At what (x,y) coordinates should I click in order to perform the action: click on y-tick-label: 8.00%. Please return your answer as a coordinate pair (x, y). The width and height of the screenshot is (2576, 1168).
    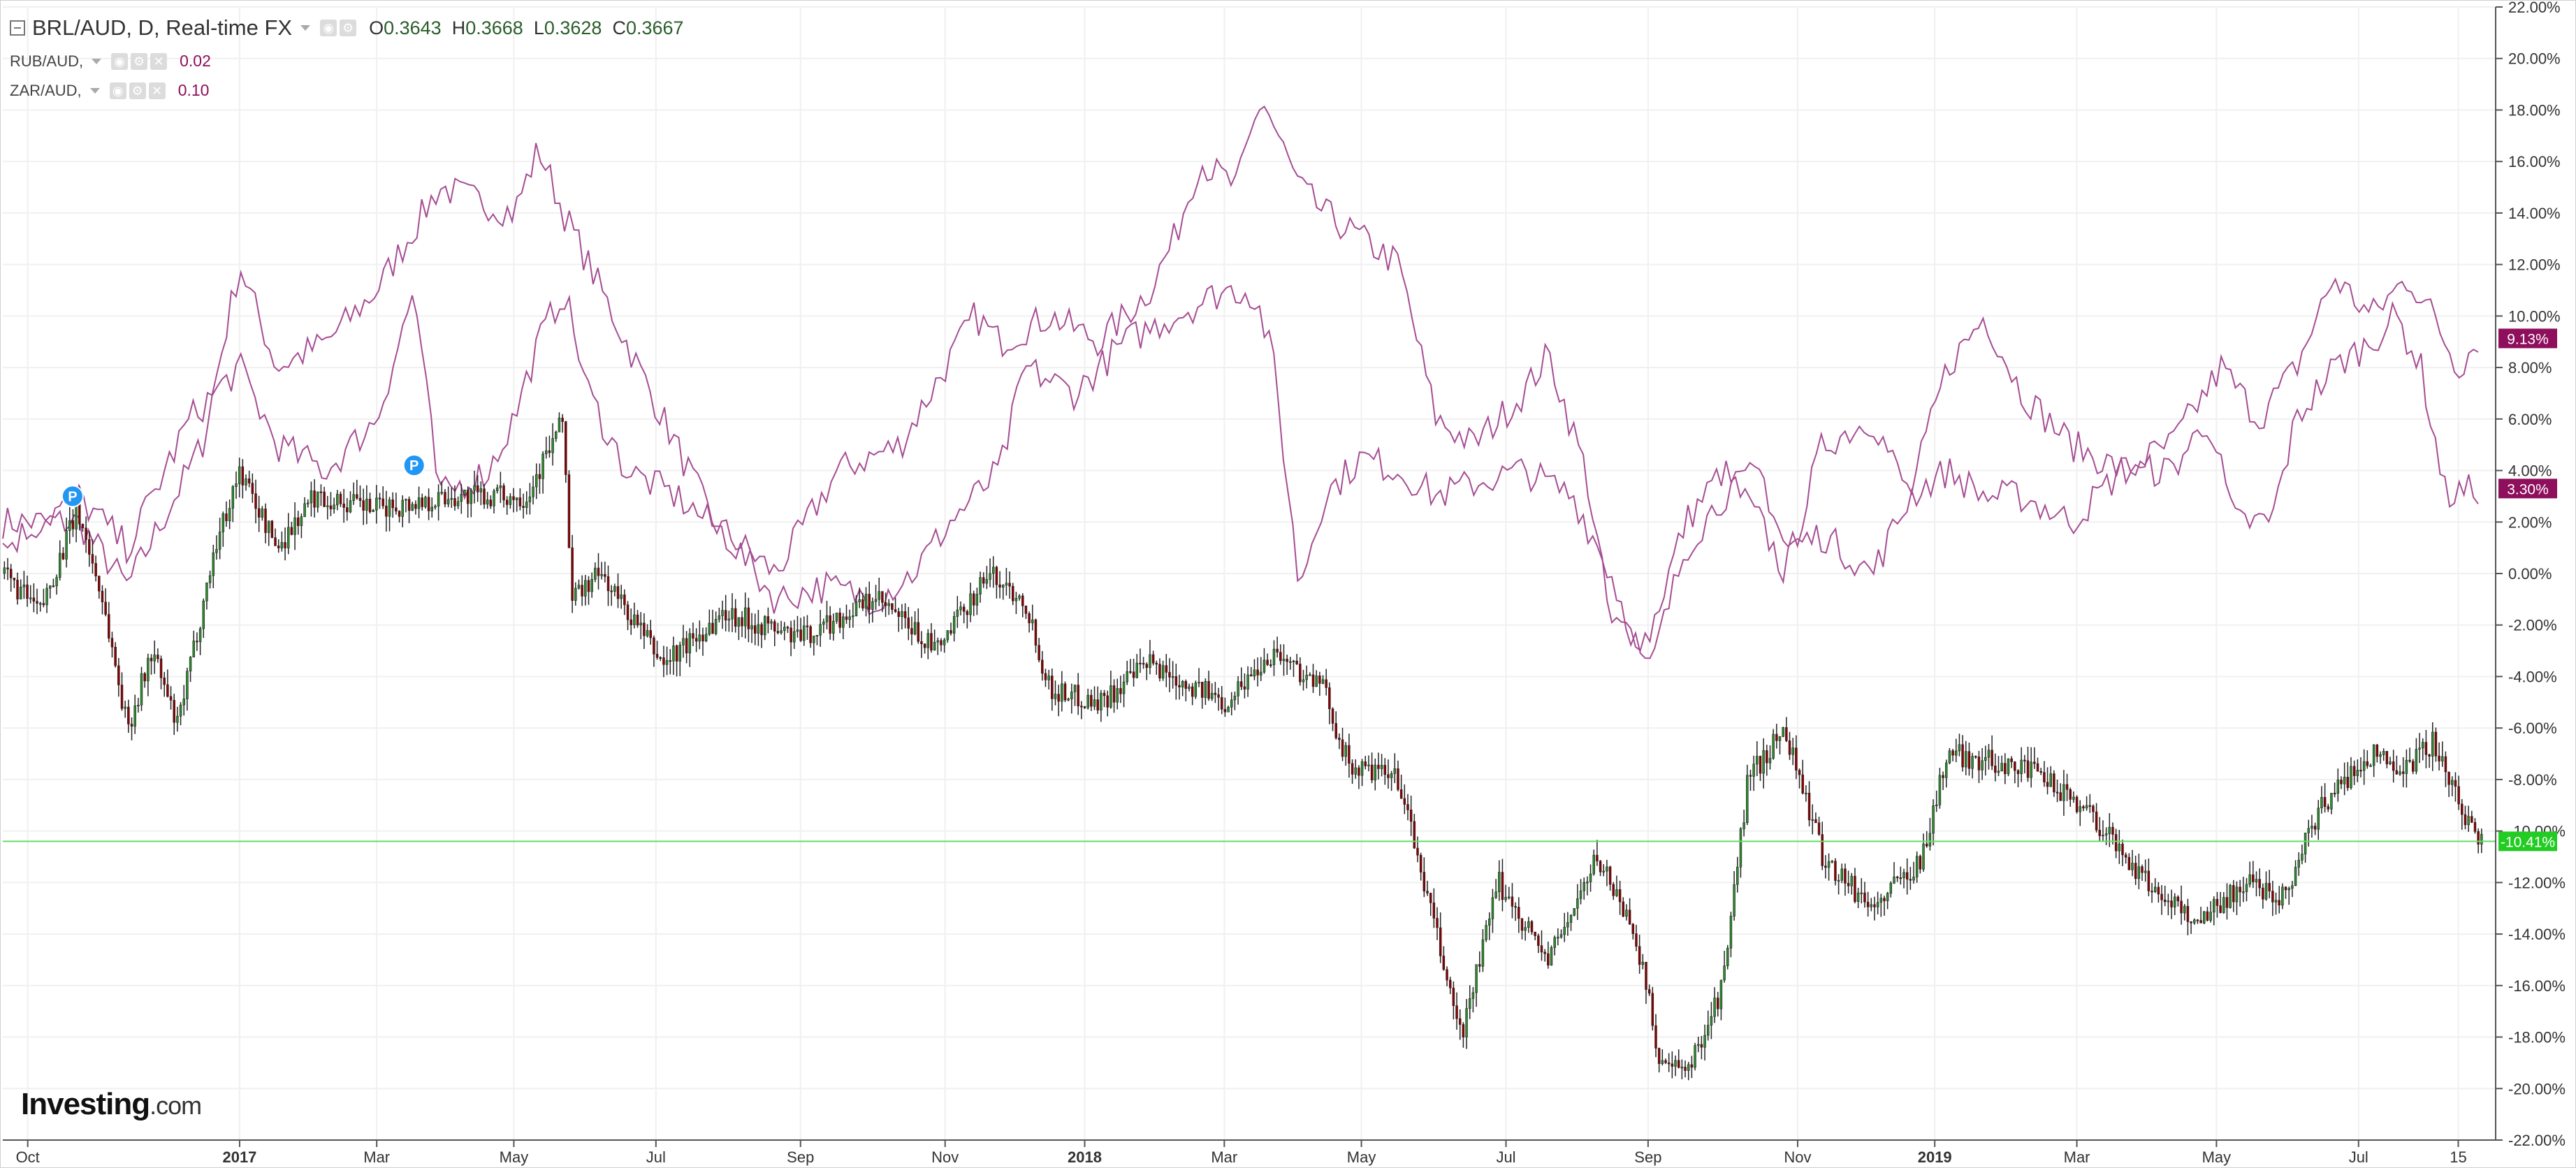
    Looking at the image, I should click on (2530, 368).